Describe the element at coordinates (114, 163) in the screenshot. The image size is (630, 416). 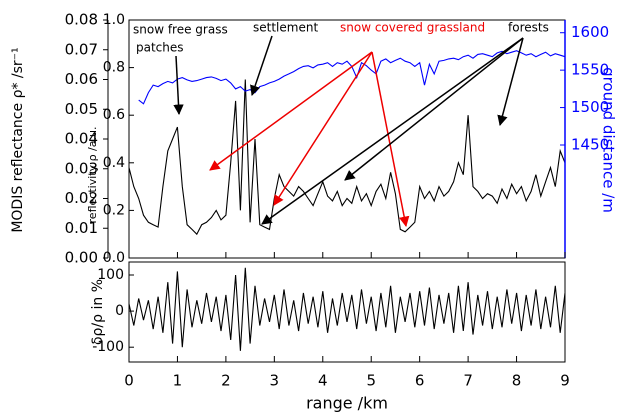
I see `y-tick-label: 0.4` at that location.